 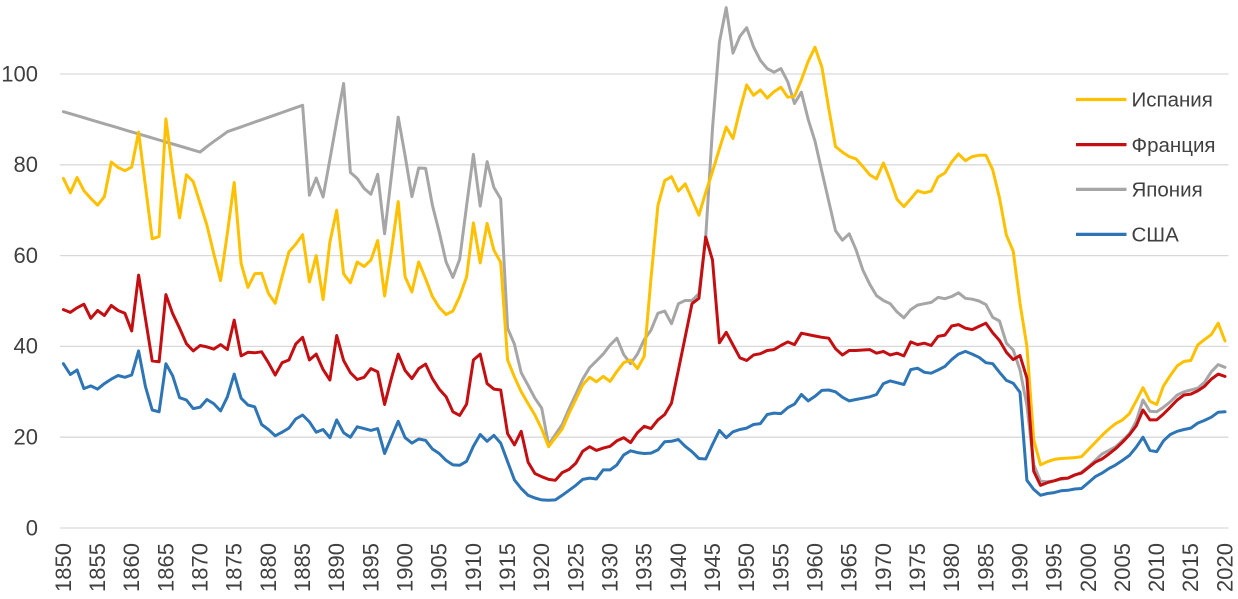 What do you see at coordinates (1190, 567) in the screenshot?
I see `svg-text: 2015` at bounding box center [1190, 567].